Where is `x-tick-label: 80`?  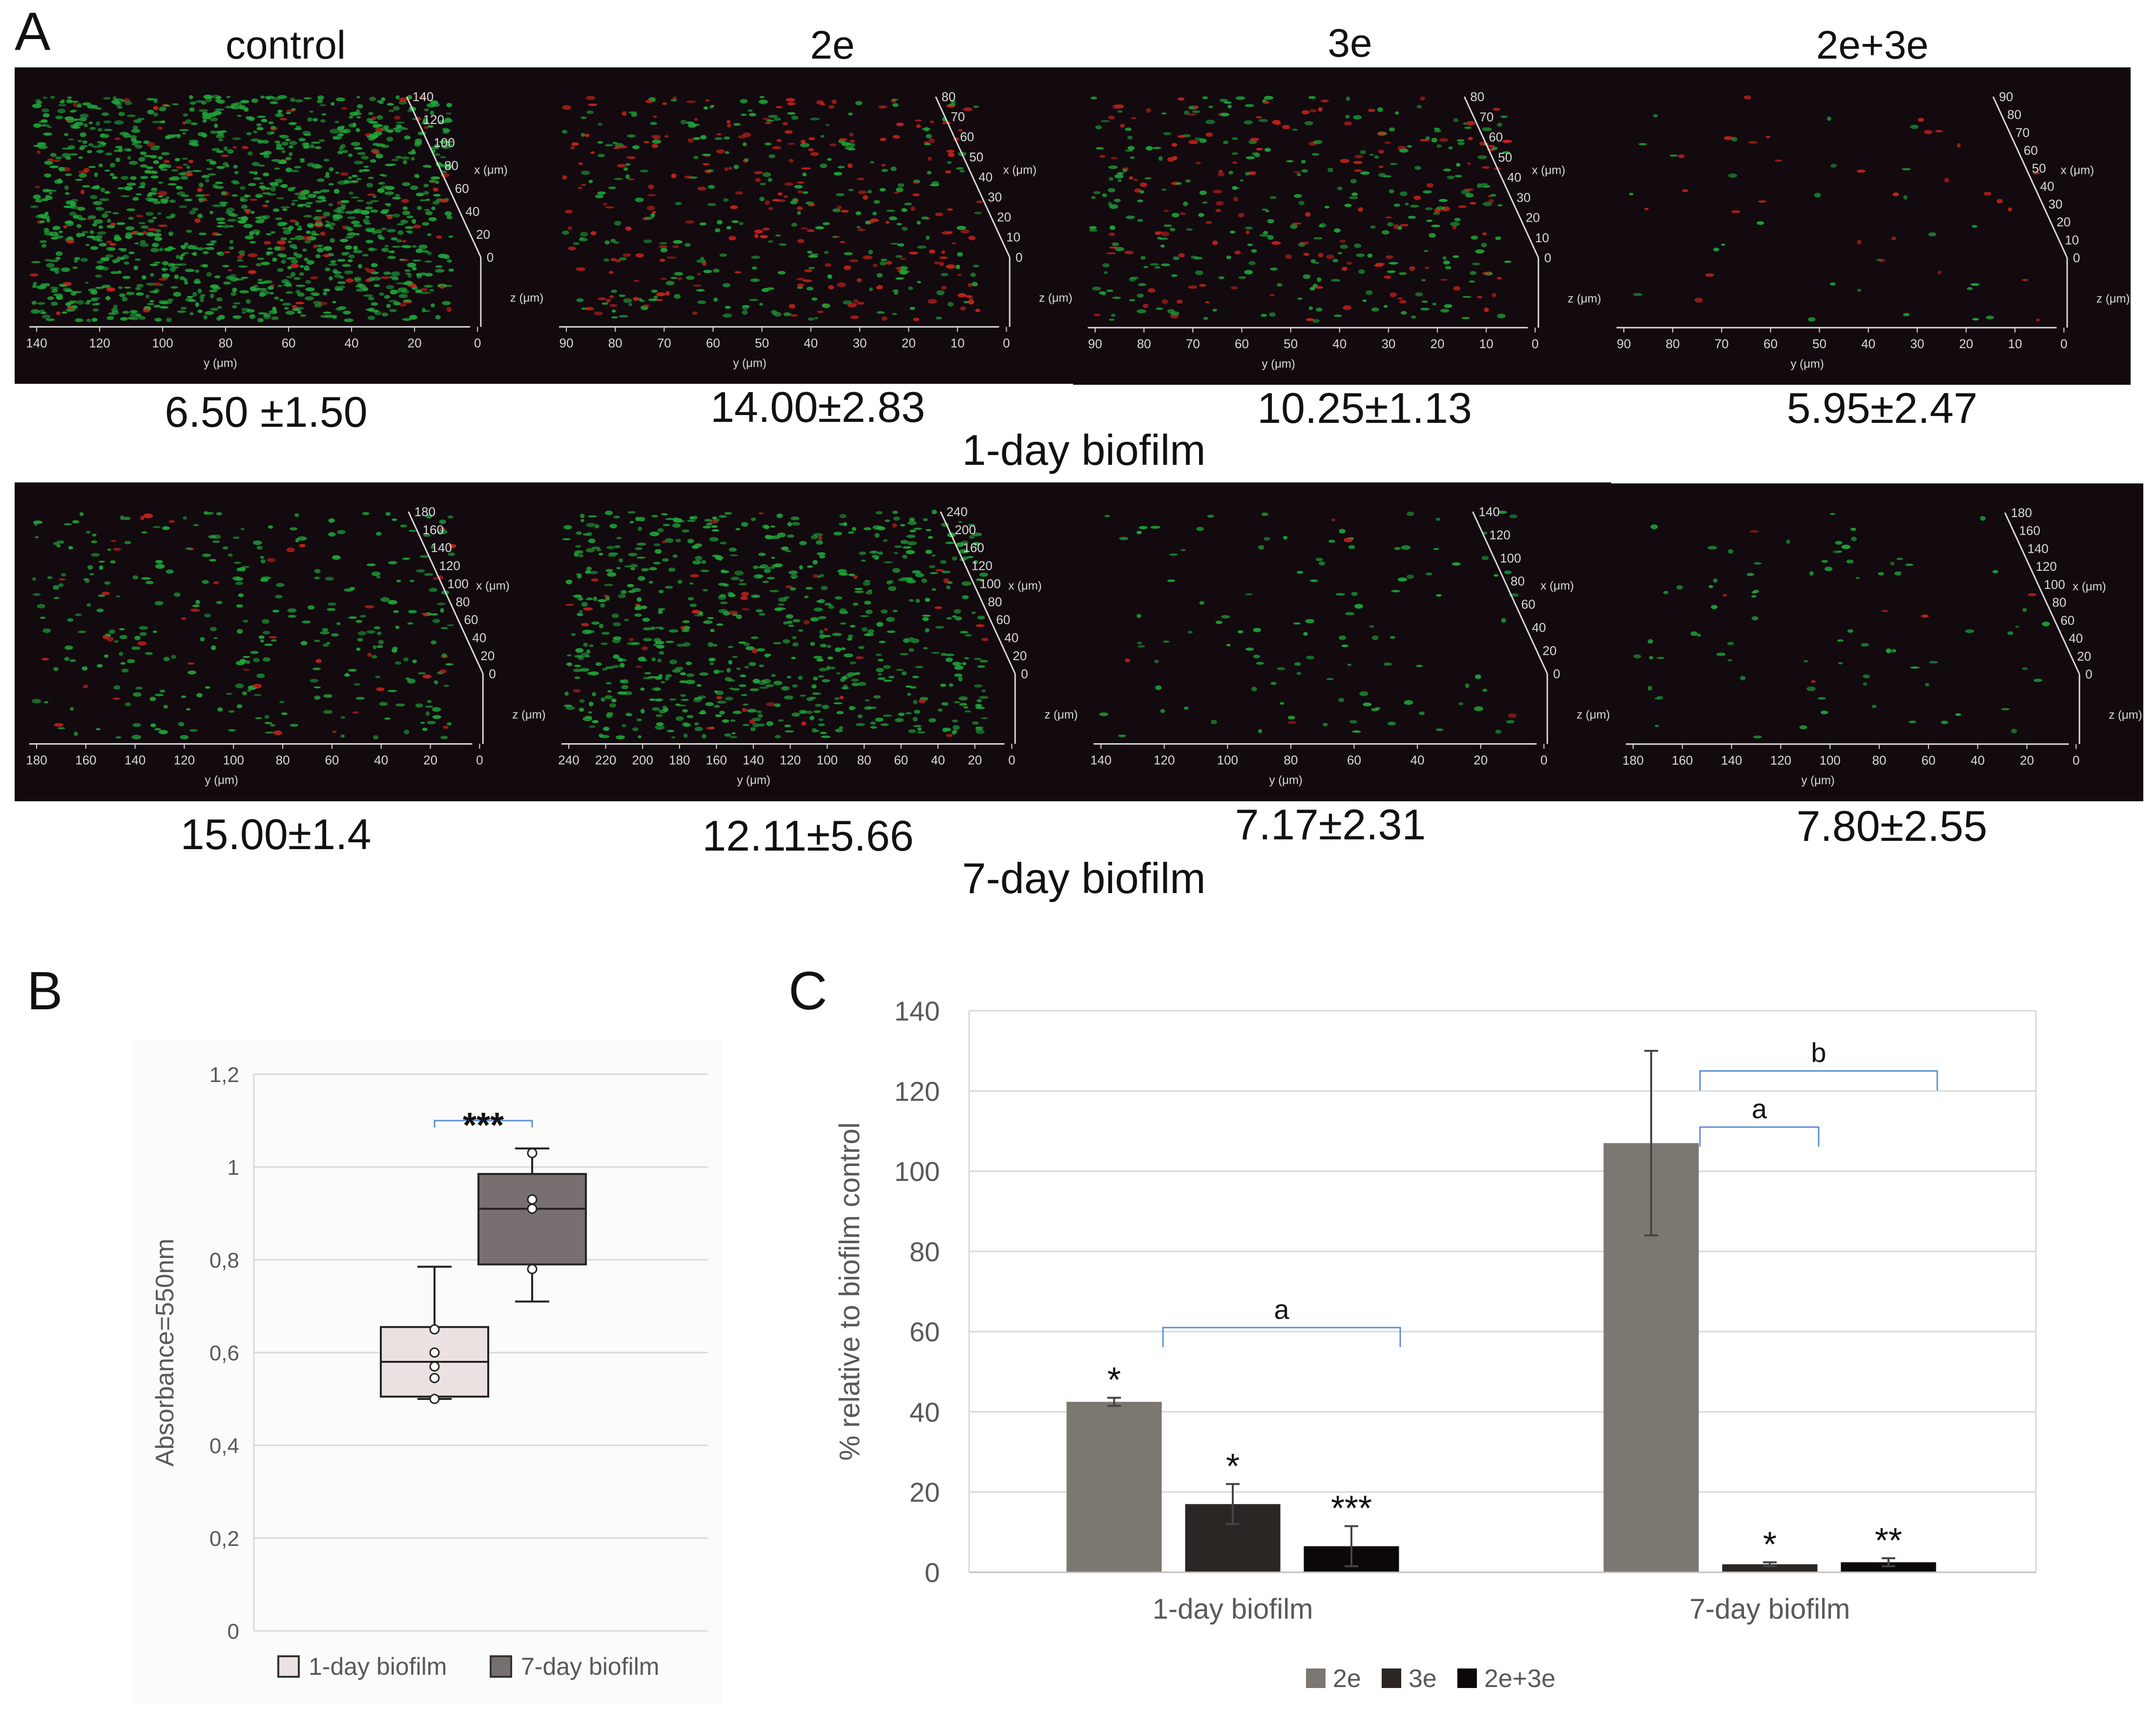 x-tick-label: 80 is located at coordinates (2014, 114).